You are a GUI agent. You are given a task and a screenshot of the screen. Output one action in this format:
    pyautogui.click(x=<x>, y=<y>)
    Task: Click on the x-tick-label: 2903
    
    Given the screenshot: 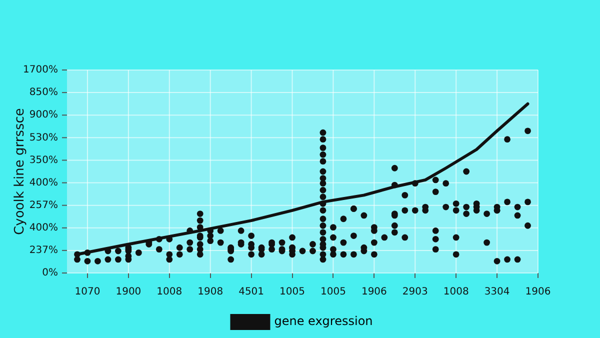 What is the action you would take?
    pyautogui.click(x=415, y=292)
    